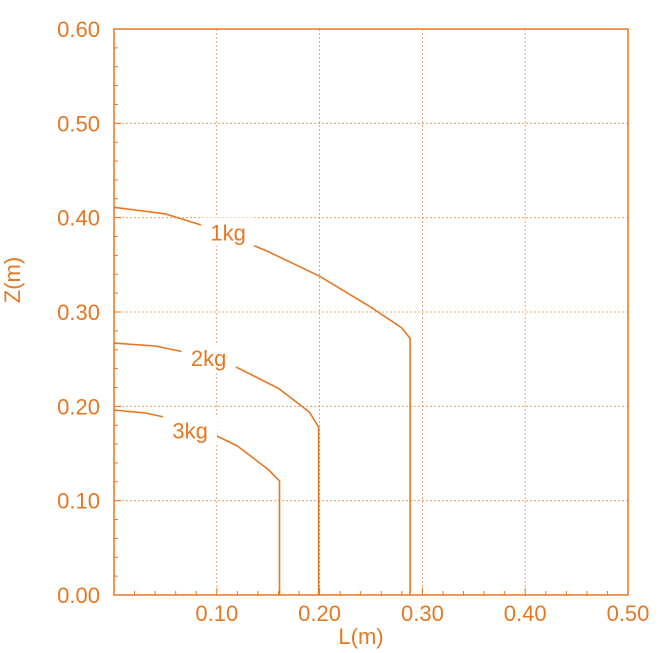 This screenshot has height=653, width=664. I want to click on y-tick-label-1: 0.10, so click(78, 501).